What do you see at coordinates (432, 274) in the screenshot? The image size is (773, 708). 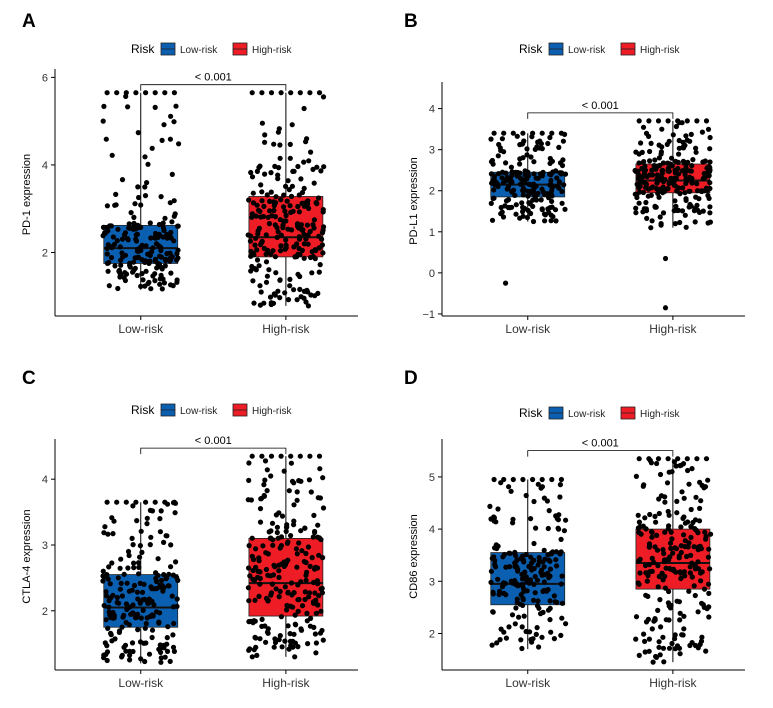 I see `y-tick-label: 0` at bounding box center [432, 274].